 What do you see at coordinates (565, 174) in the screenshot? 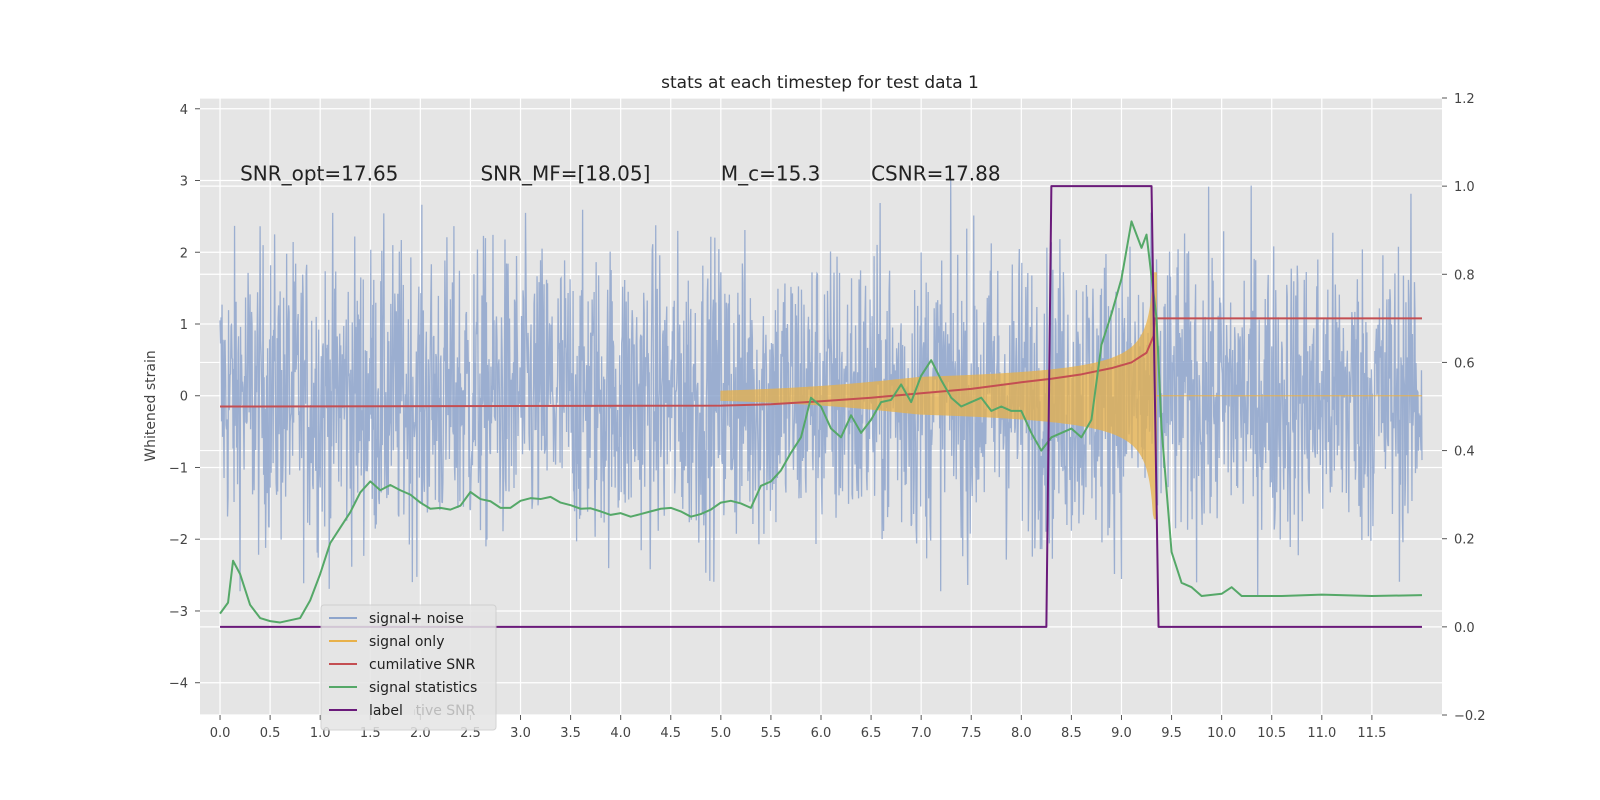
I see `annotation-text: SNR_MF=[18.05]` at bounding box center [565, 174].